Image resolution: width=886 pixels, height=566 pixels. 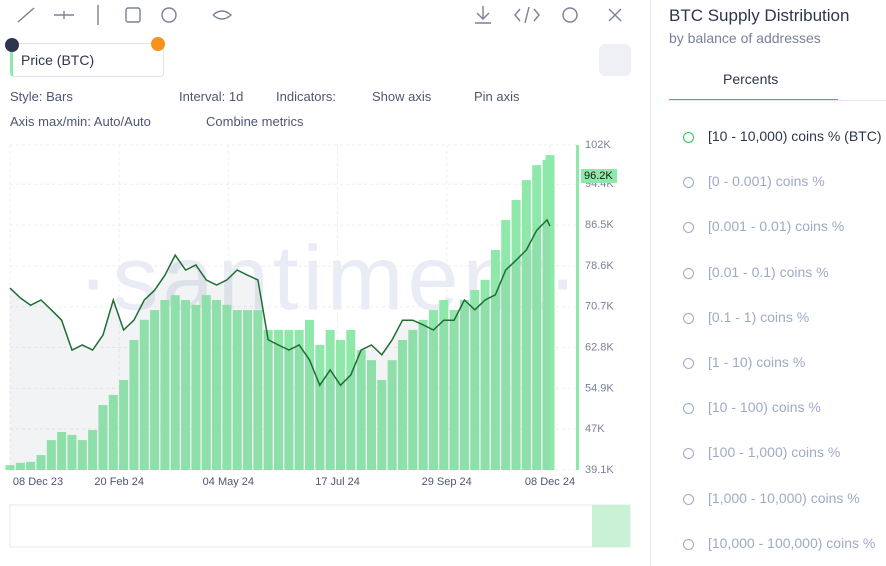 What do you see at coordinates (776, 226) in the screenshot?
I see `metric-item: [0.001 - 0.01) coins %` at bounding box center [776, 226].